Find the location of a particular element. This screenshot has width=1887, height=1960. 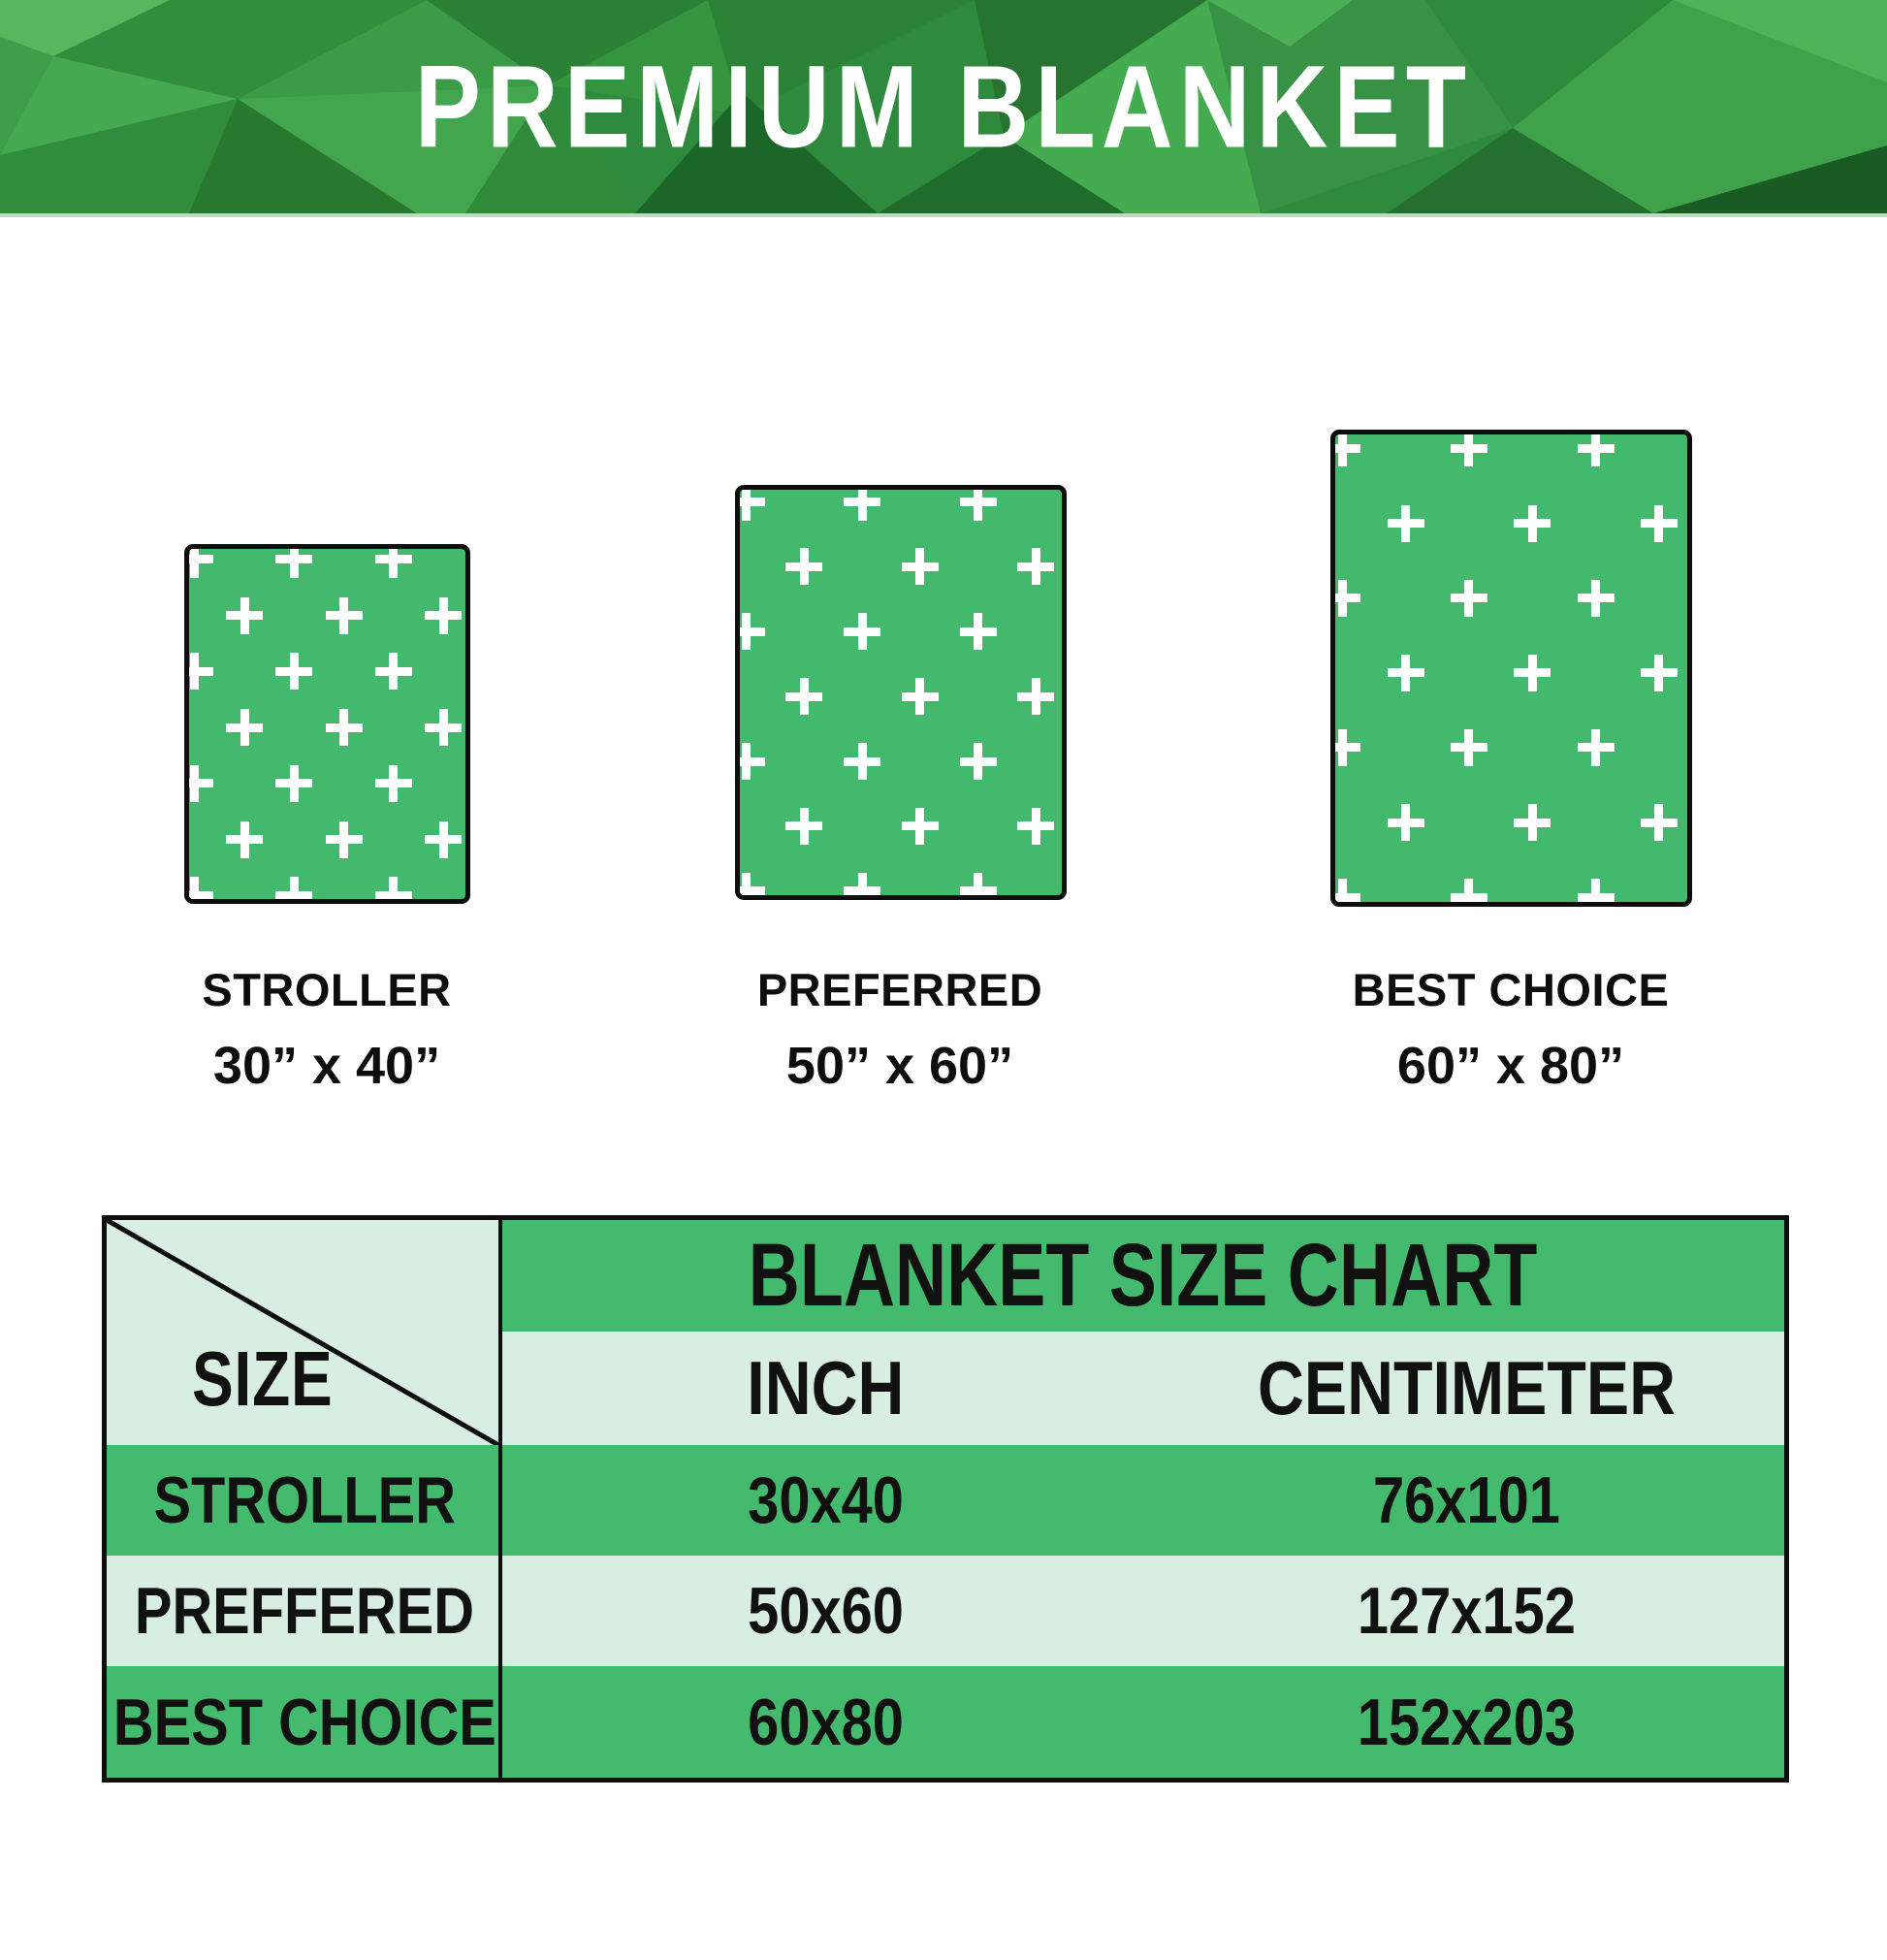

table-row-stroller: STROLLER 30x40 76x101 is located at coordinates (945, 1500).